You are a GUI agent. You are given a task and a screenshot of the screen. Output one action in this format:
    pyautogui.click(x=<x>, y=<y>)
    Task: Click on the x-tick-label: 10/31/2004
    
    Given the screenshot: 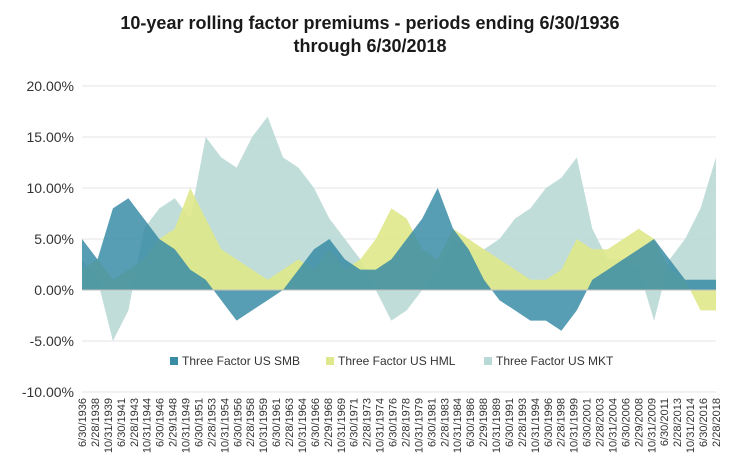 What is the action you would take?
    pyautogui.click(x=614, y=425)
    